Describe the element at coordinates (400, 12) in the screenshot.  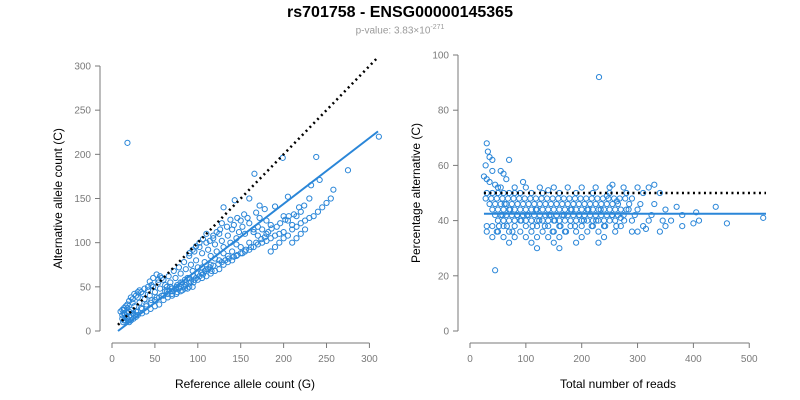
I see `chart-title: rs701758 - ENSG00000145365` at that location.